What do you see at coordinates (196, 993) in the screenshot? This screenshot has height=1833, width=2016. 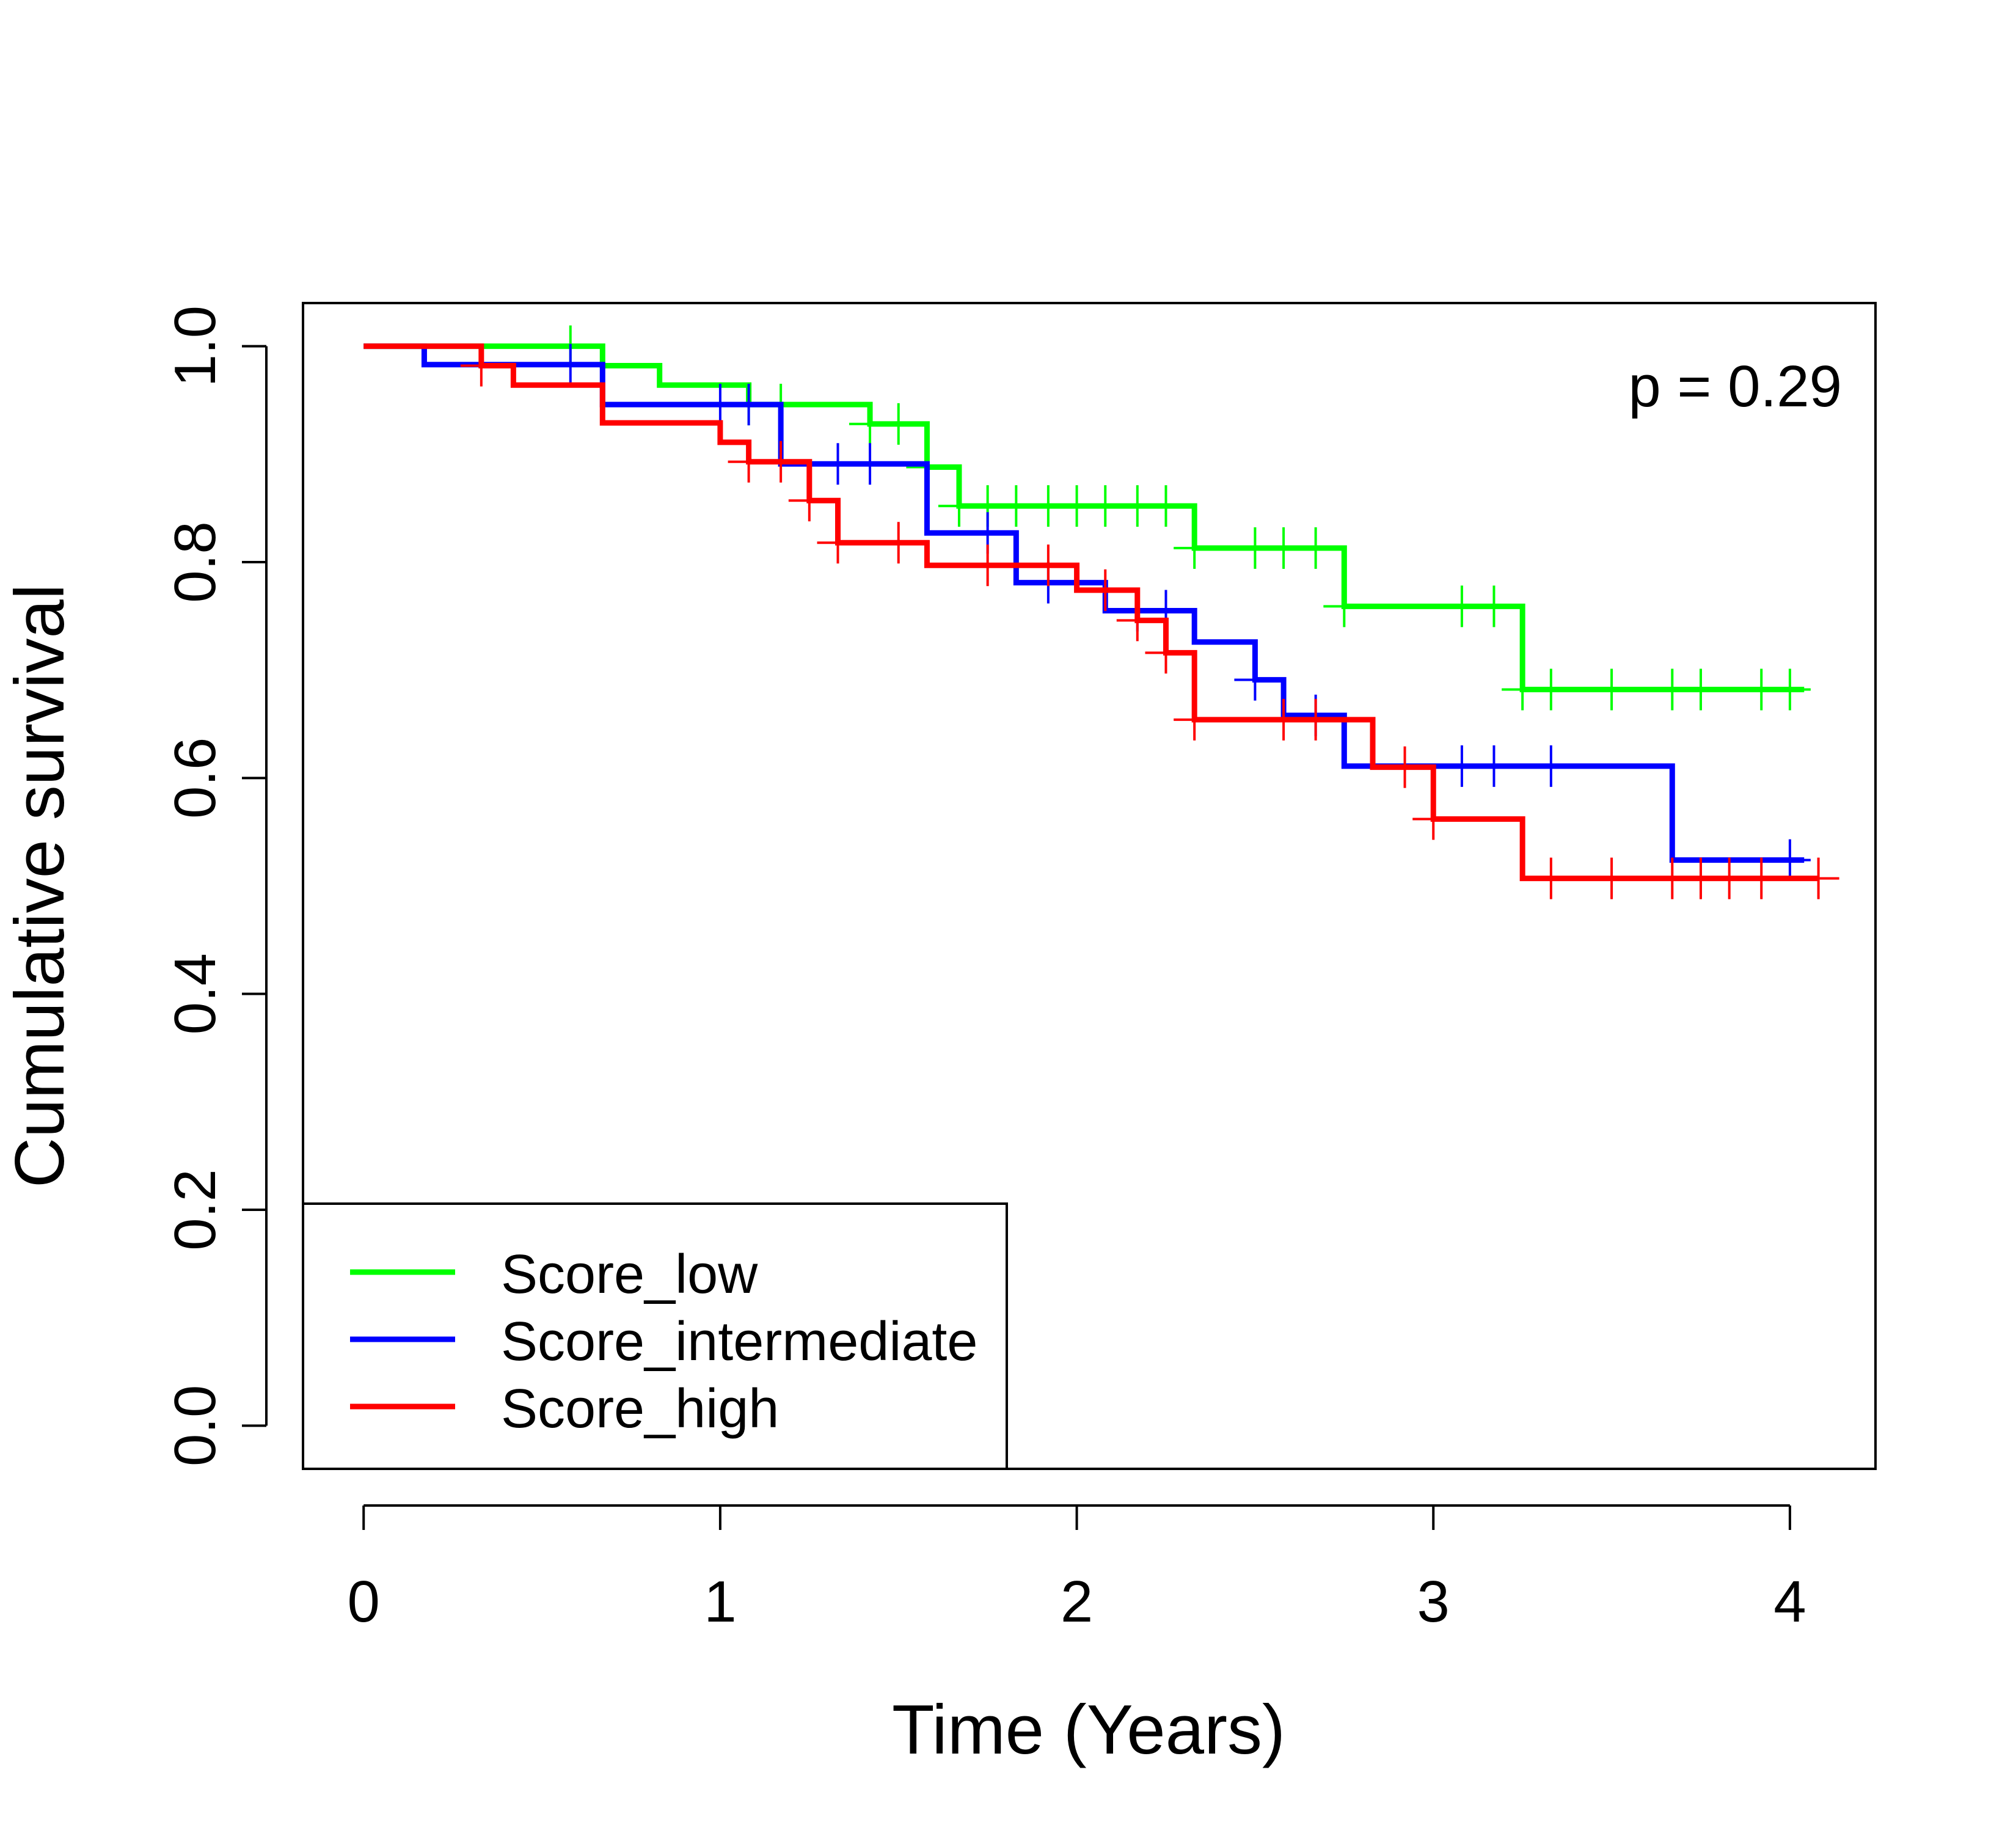 I see `y-tick-label: 0.4` at bounding box center [196, 993].